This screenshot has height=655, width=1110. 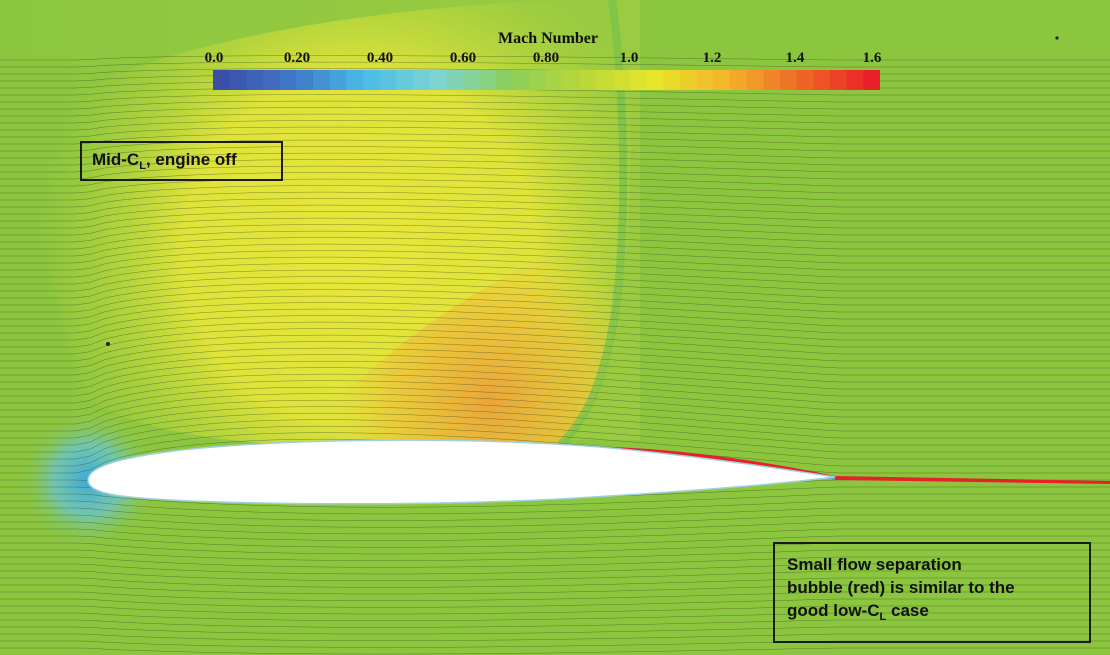 What do you see at coordinates (214, 58) in the screenshot?
I see `colorbar-tick: 0.0` at bounding box center [214, 58].